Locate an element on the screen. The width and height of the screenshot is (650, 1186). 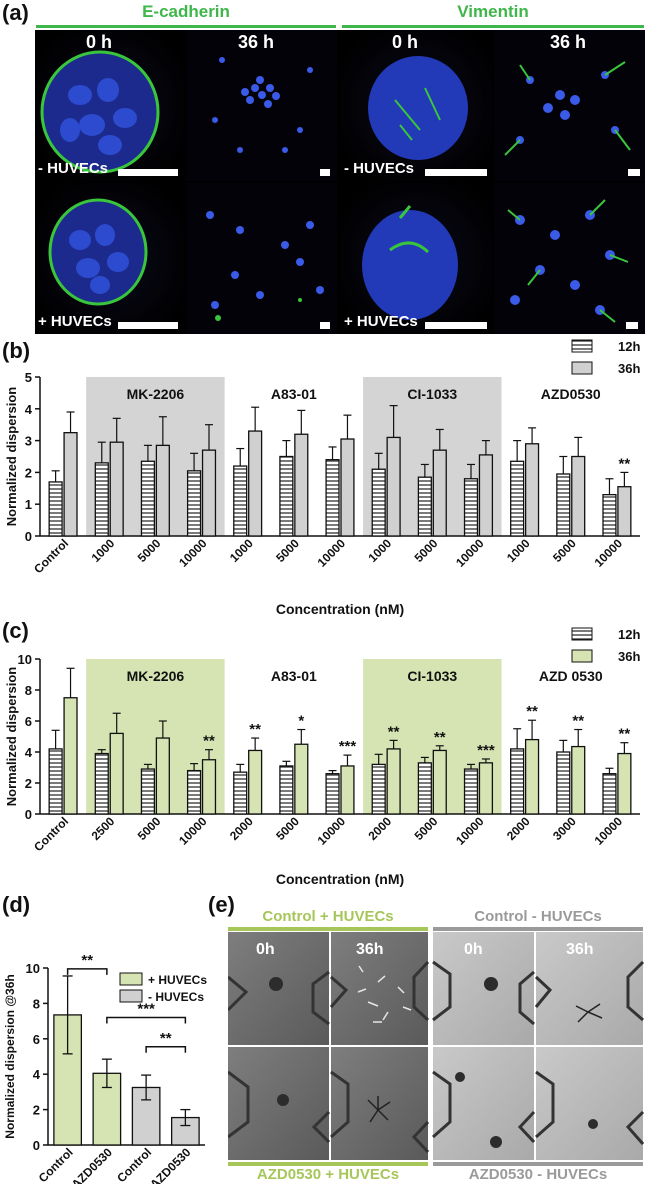
y-tick-label: 6 is located at coordinates (36, 1039).